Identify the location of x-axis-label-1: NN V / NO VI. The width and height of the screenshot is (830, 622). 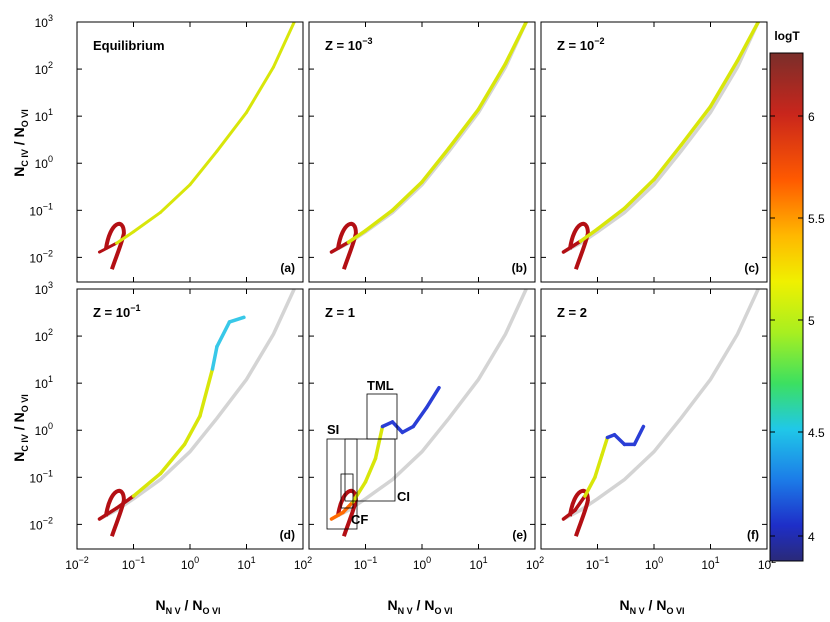
(188, 606).